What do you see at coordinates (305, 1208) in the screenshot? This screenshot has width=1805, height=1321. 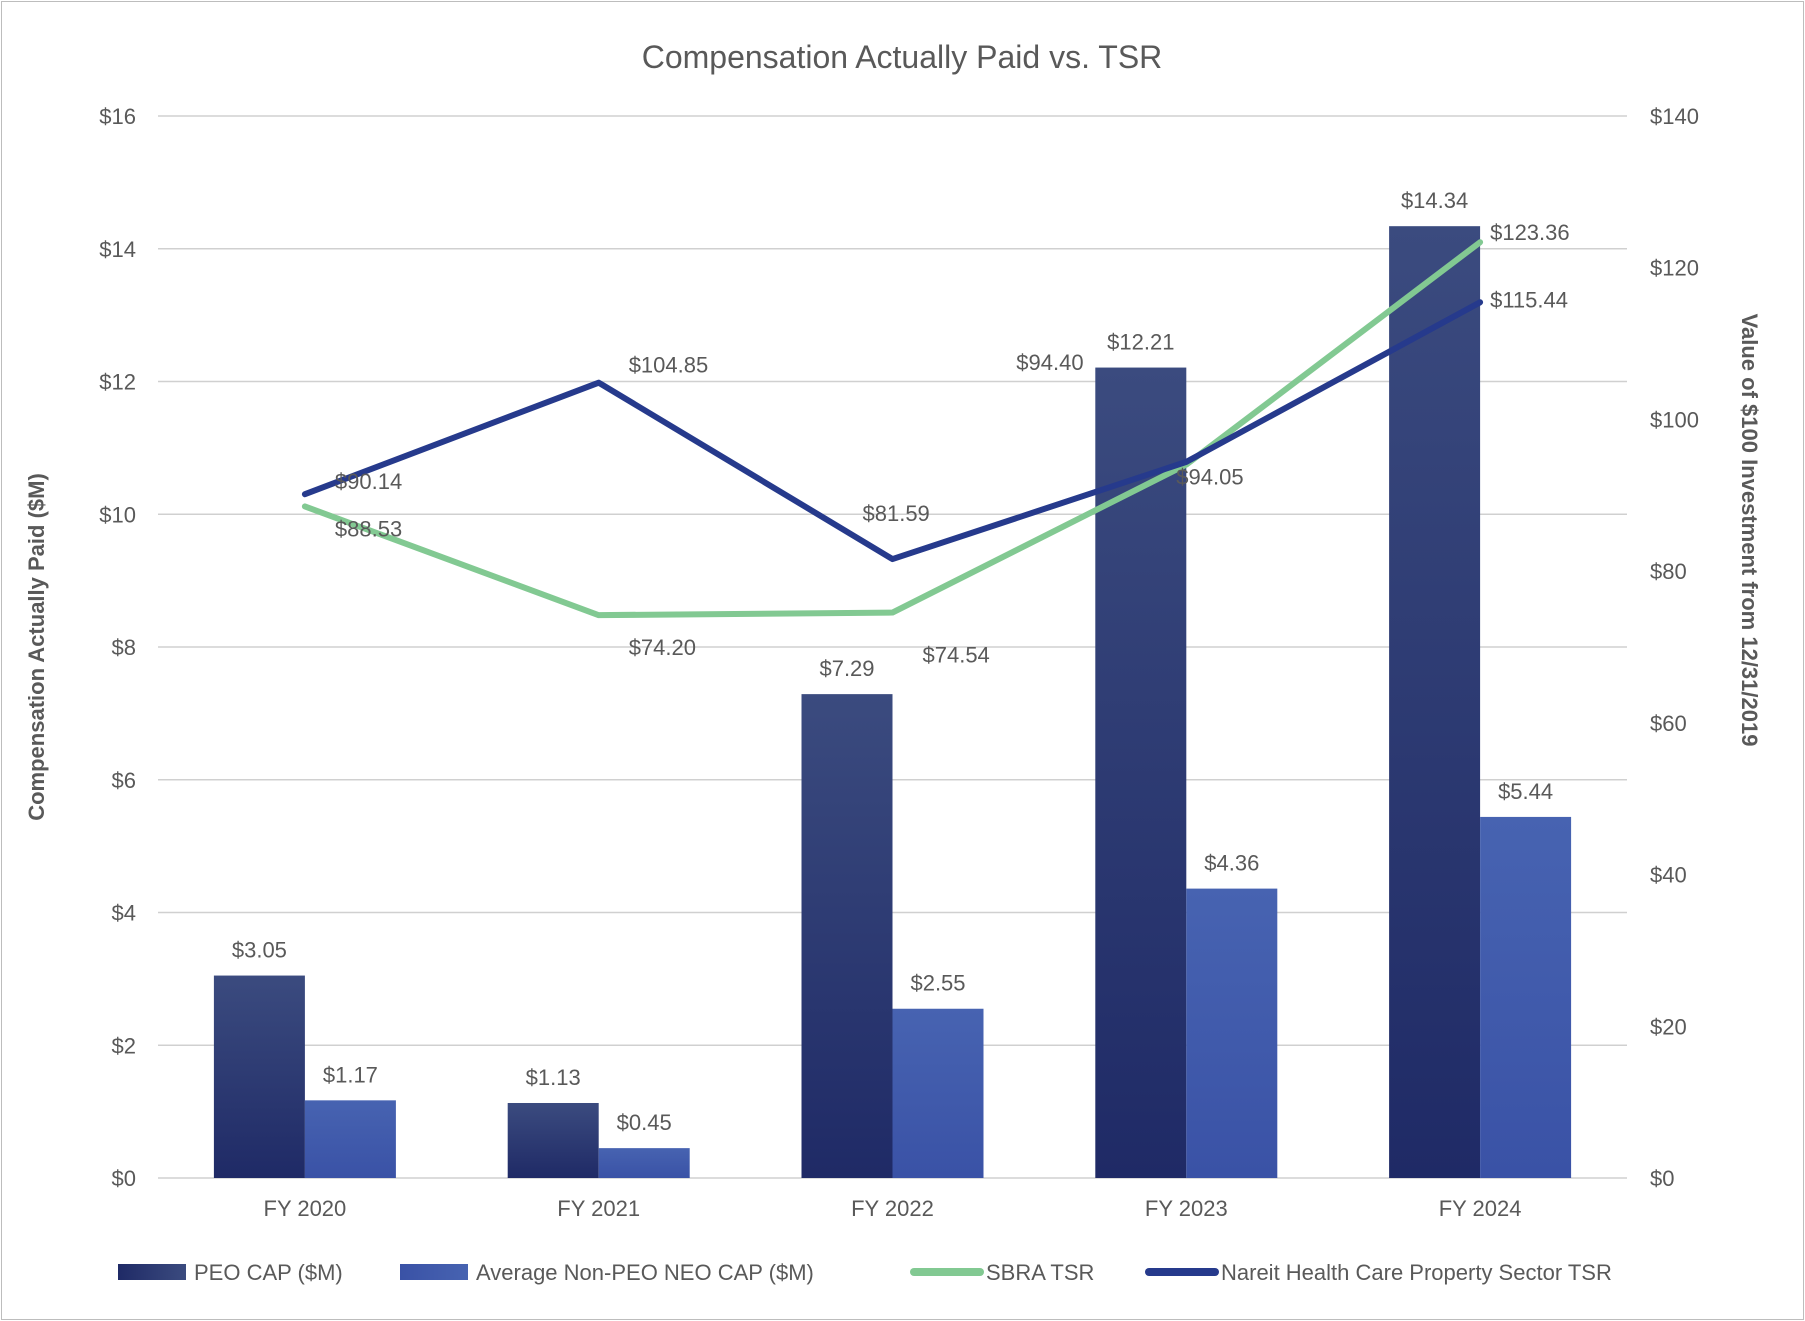 I see `x-tick-label: FY 2020` at bounding box center [305, 1208].